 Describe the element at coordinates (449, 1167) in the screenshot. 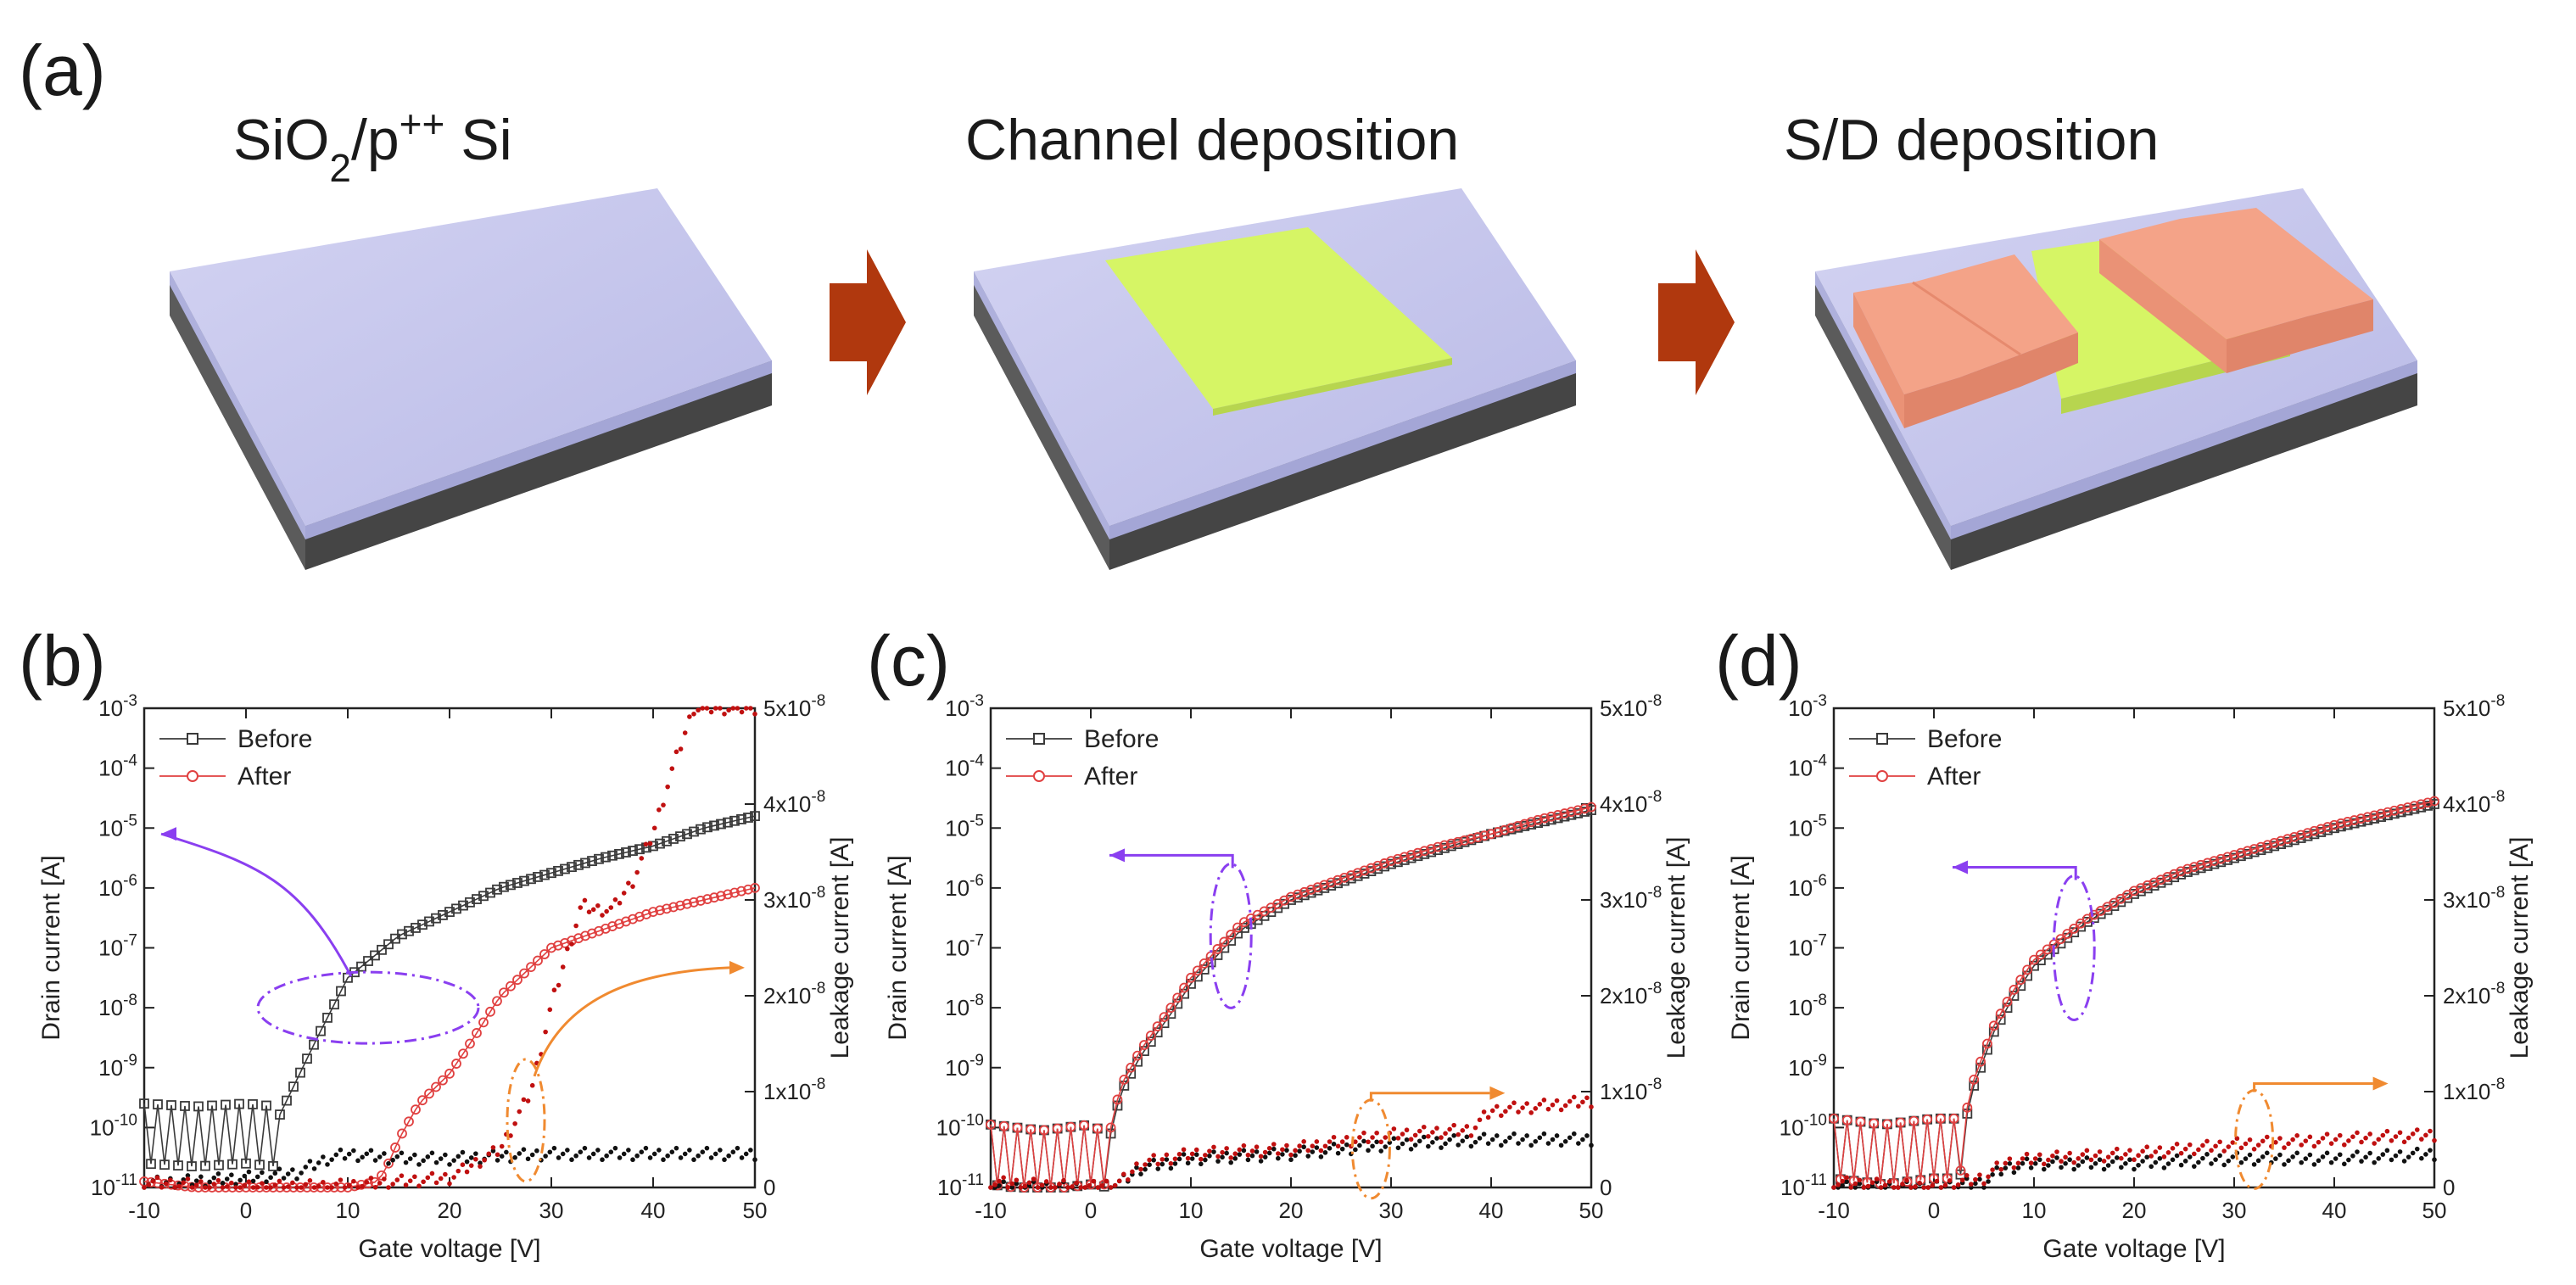

I see `series-before-leakage` at that location.